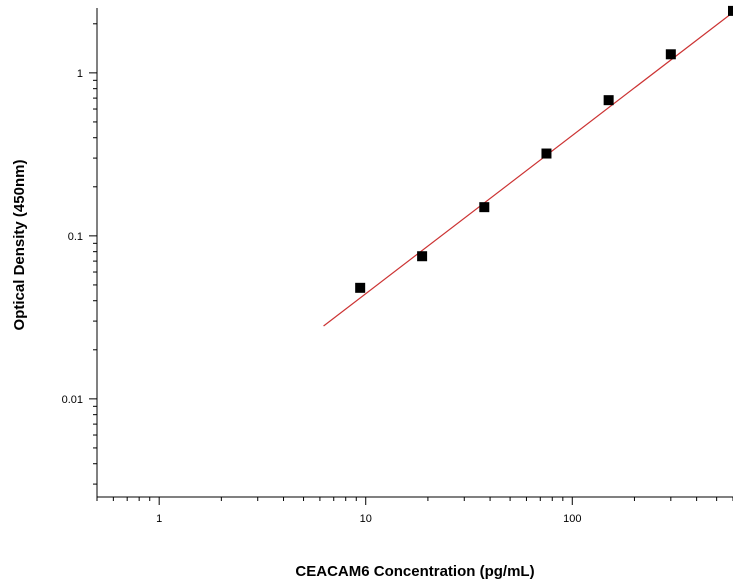 This screenshot has width=733, height=583. What do you see at coordinates (72, 400) in the screenshot?
I see `y-tick-label: 0.01` at bounding box center [72, 400].